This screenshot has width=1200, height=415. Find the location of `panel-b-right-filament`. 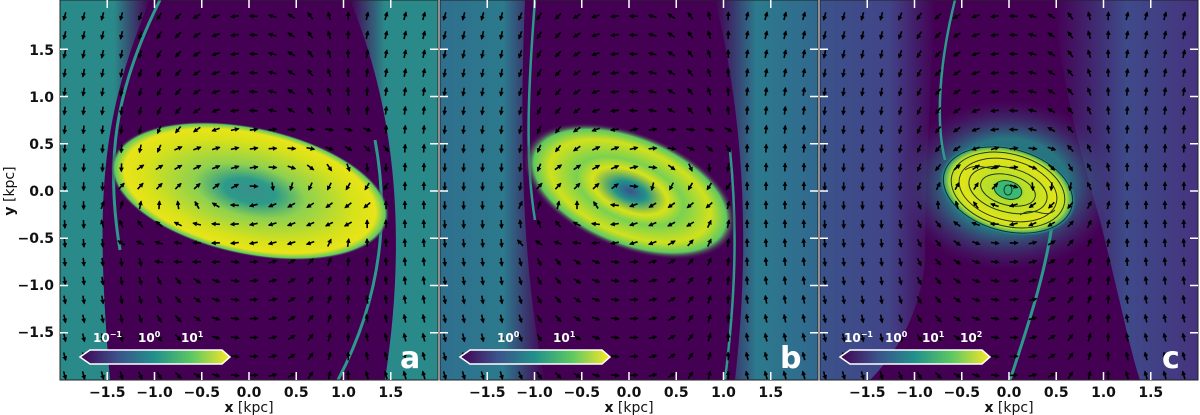

panel-b-right-filament is located at coordinates (729, 264).